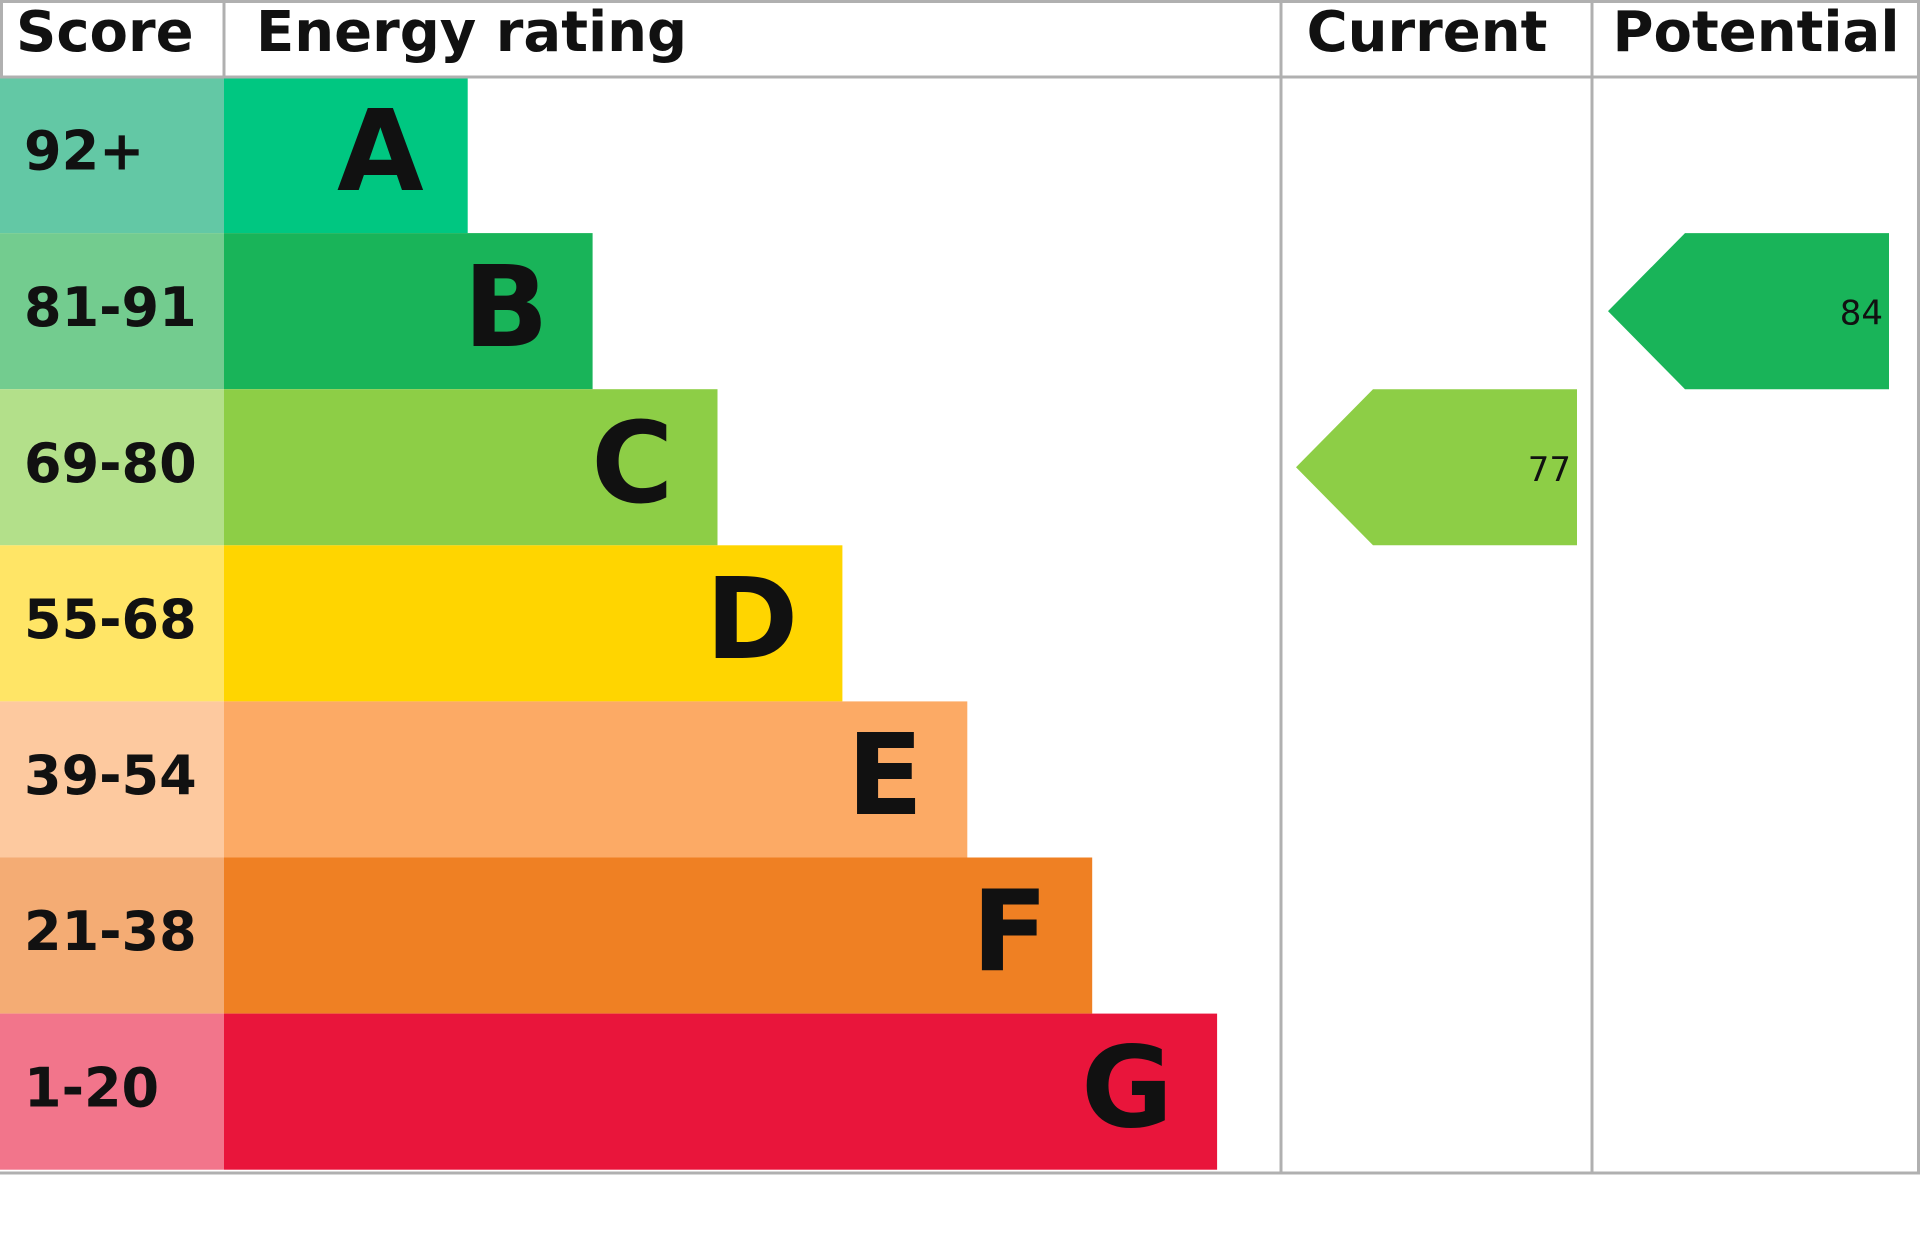 The height and width of the screenshot is (1249, 1920). I want to click on rating-letter: C, so click(632, 464).